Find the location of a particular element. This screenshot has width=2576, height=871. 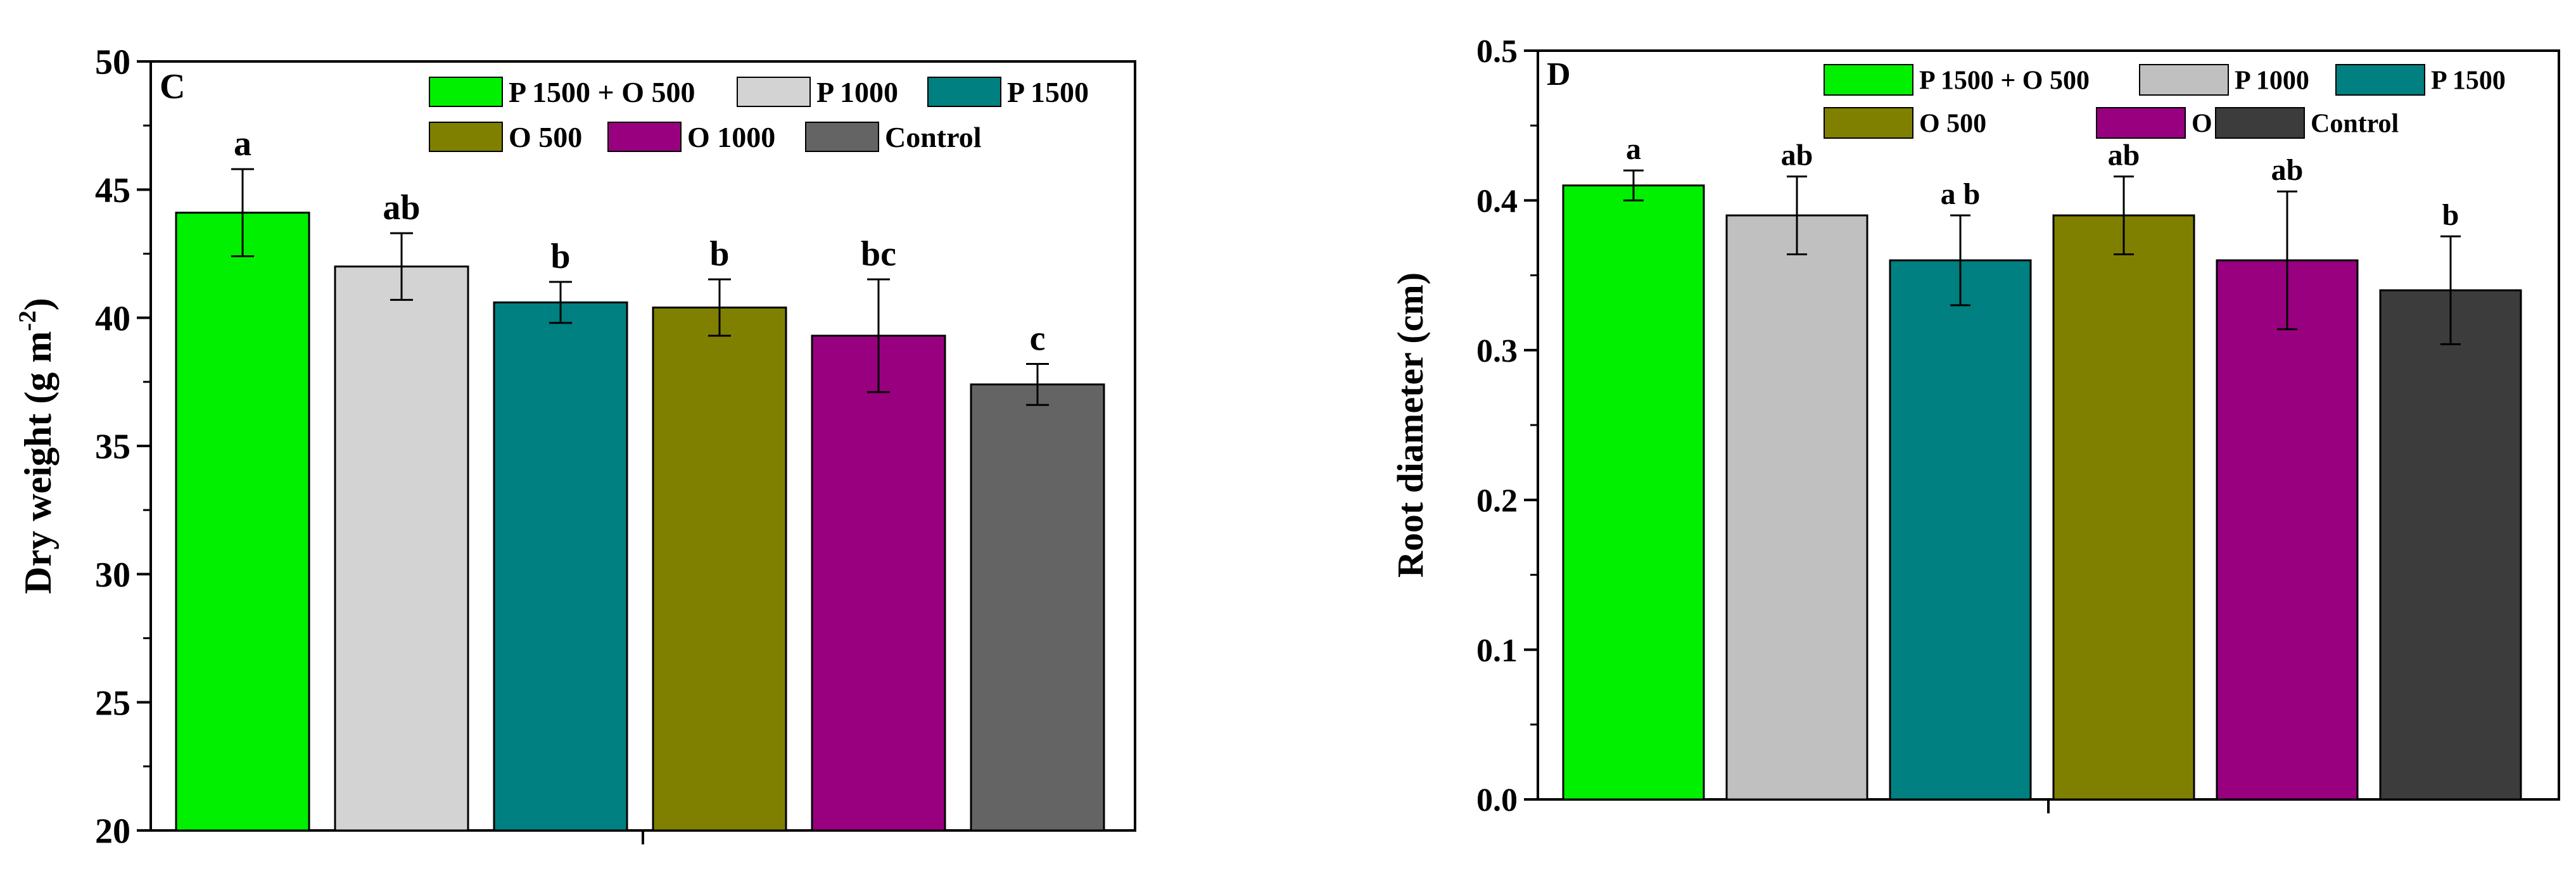

y-tick-label: 35 is located at coordinates (112, 448).